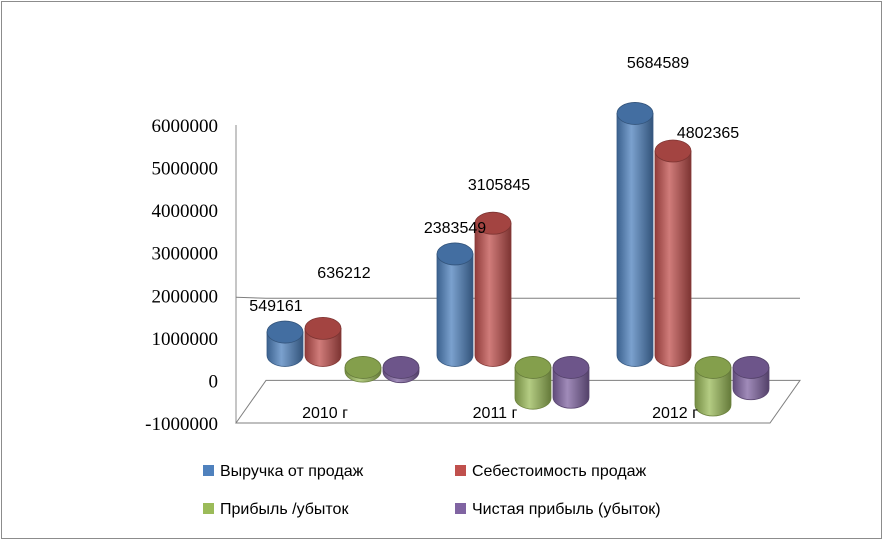 Image resolution: width=885 pixels, height=542 pixels. Describe the element at coordinates (499, 185) in the screenshot. I see `data-label: 3105845` at that location.